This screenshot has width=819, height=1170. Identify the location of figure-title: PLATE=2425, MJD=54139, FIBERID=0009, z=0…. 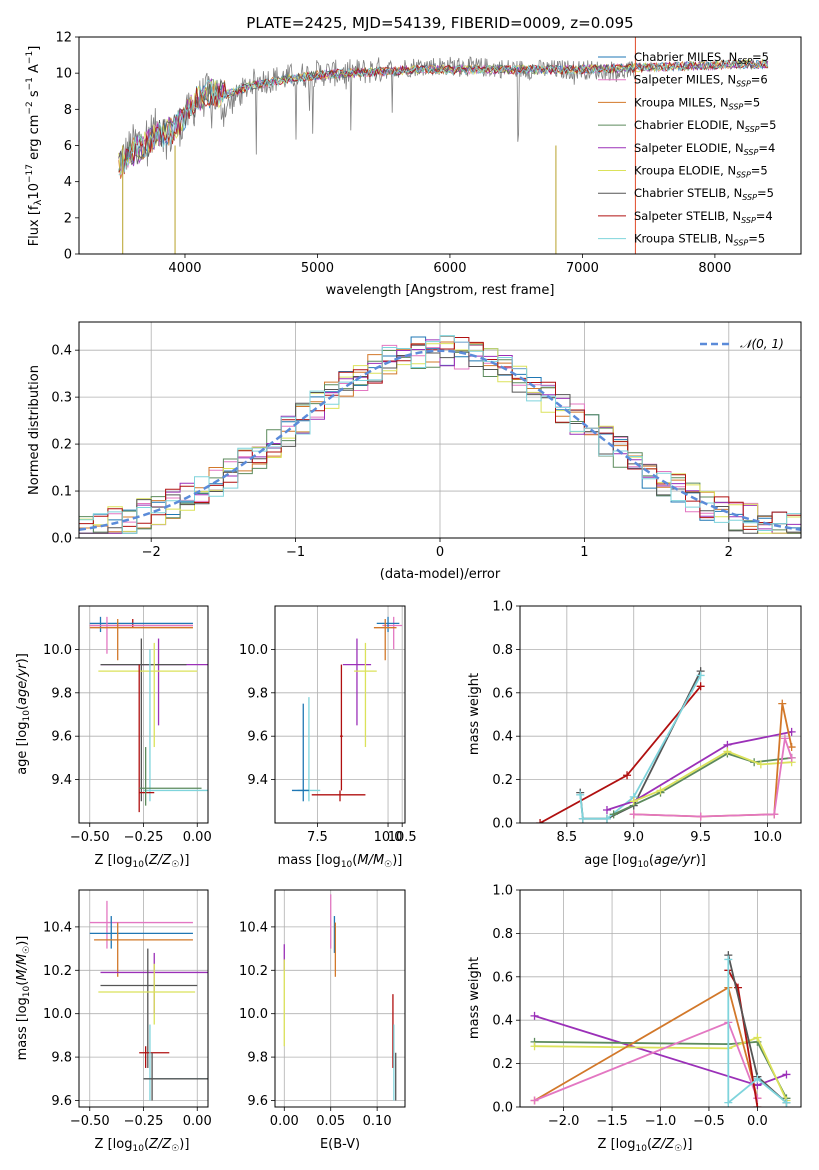
(439, 23).